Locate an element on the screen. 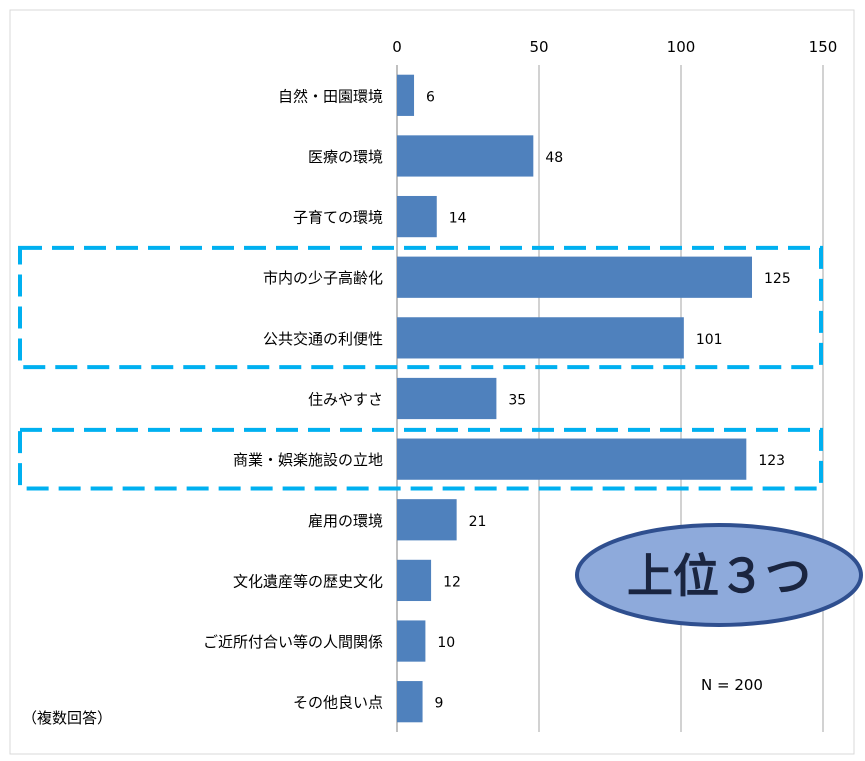  callout-ellipse is located at coordinates (719, 575).